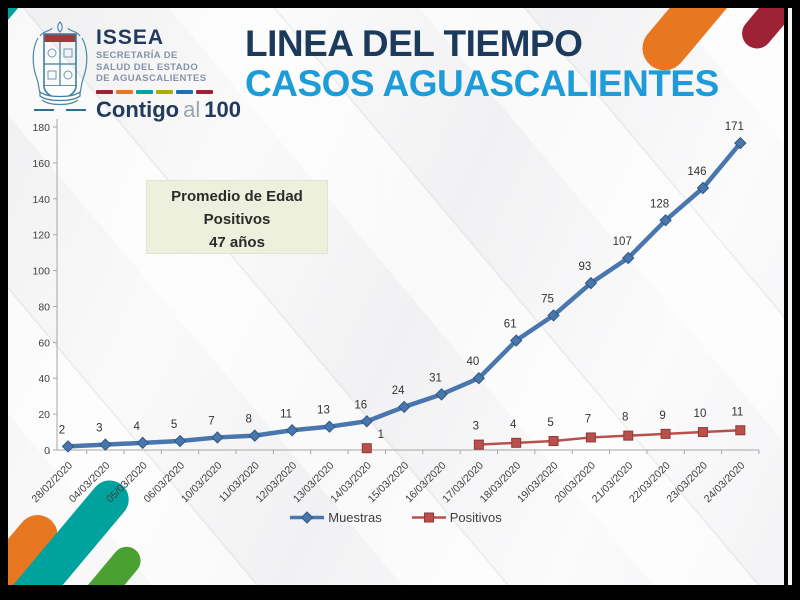  I want to click on org-line-2: SALUD DEL ESTADO, so click(147, 67).